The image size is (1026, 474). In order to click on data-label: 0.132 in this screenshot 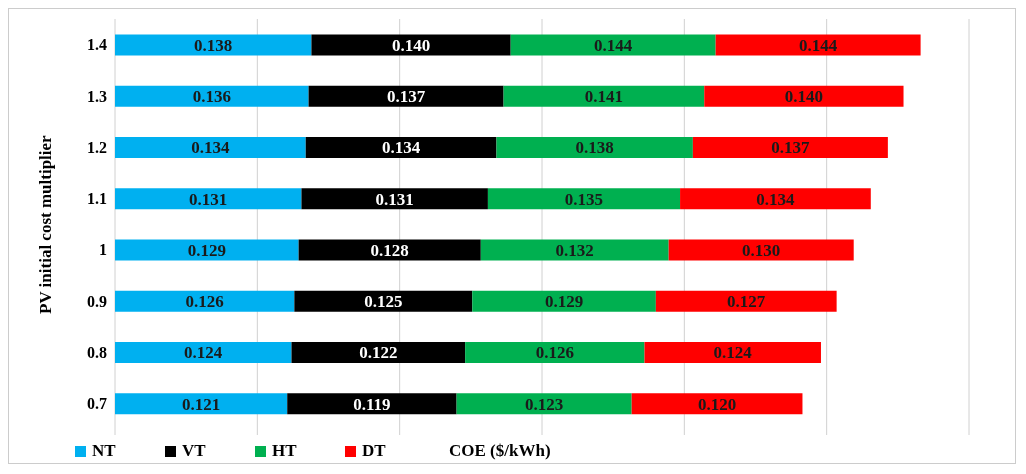, I will do `click(574, 250)`.